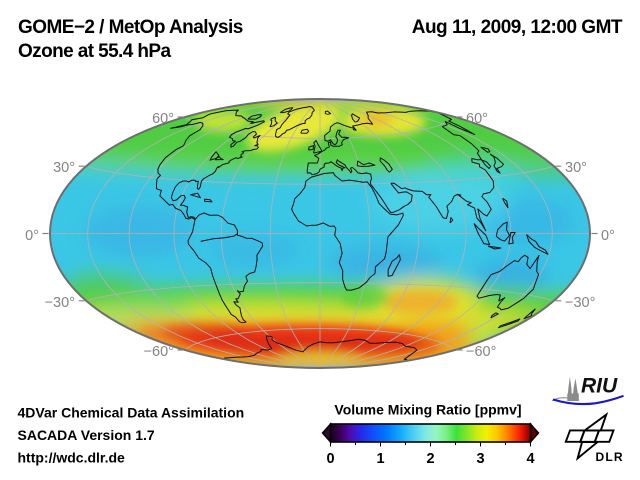  Describe the element at coordinates (130, 27) in the screenshot. I see `svg-text: GOME−2 / MetOp Analysis` at that location.